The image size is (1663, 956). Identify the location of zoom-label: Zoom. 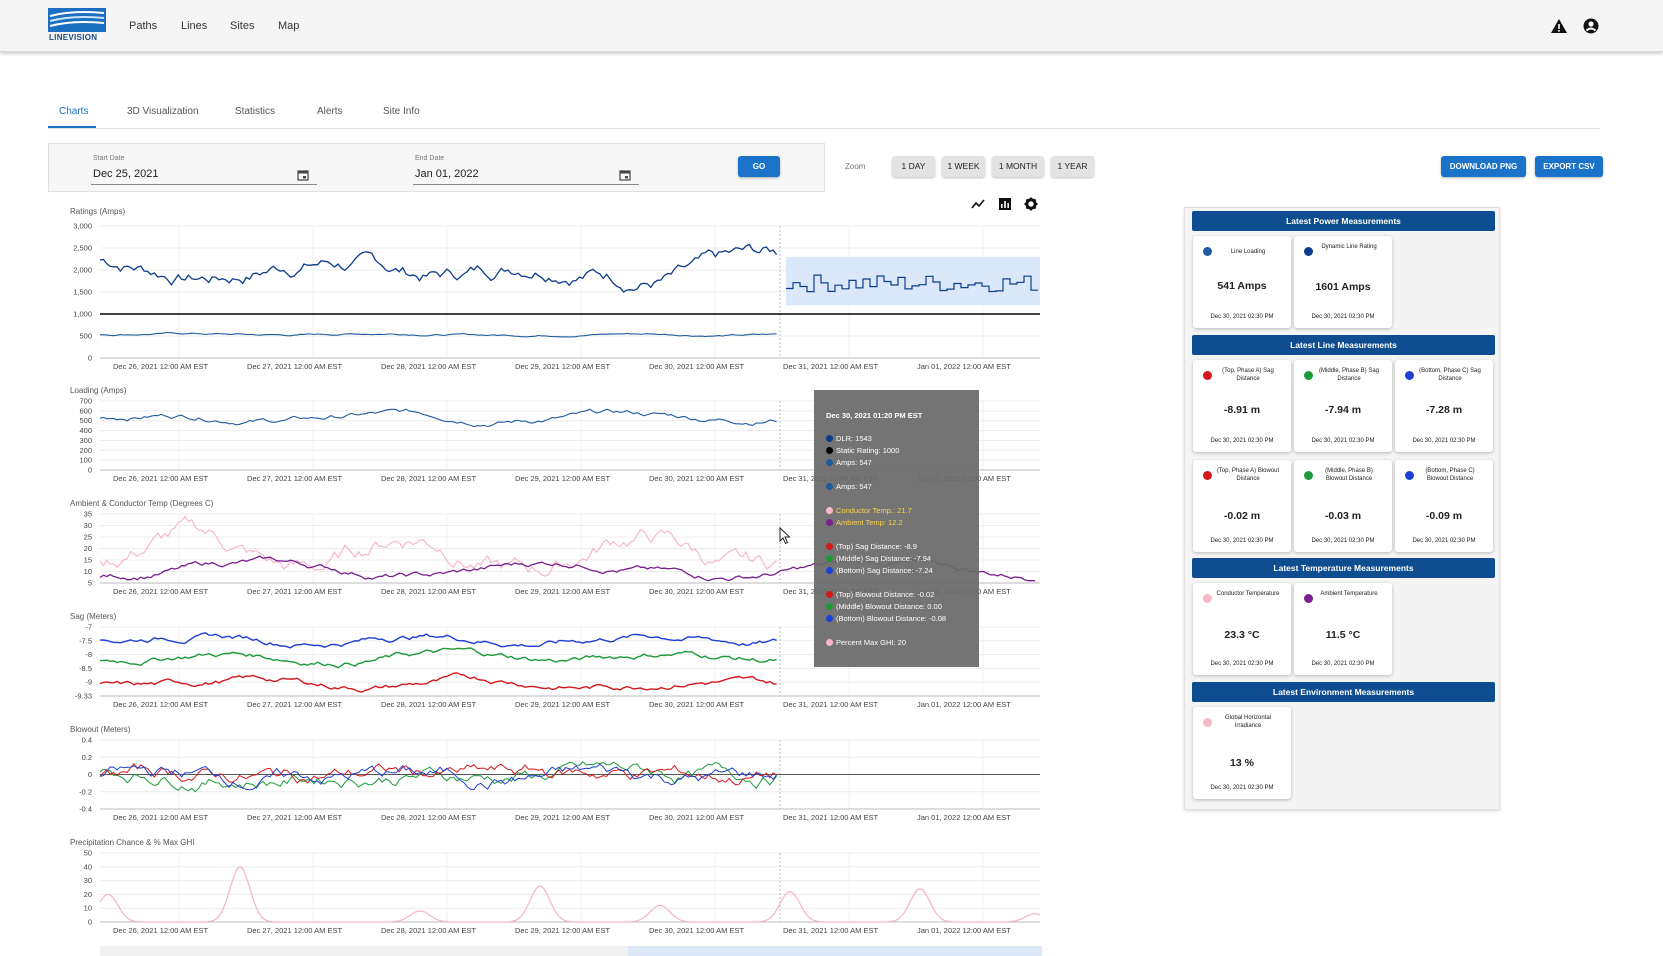
(855, 166).